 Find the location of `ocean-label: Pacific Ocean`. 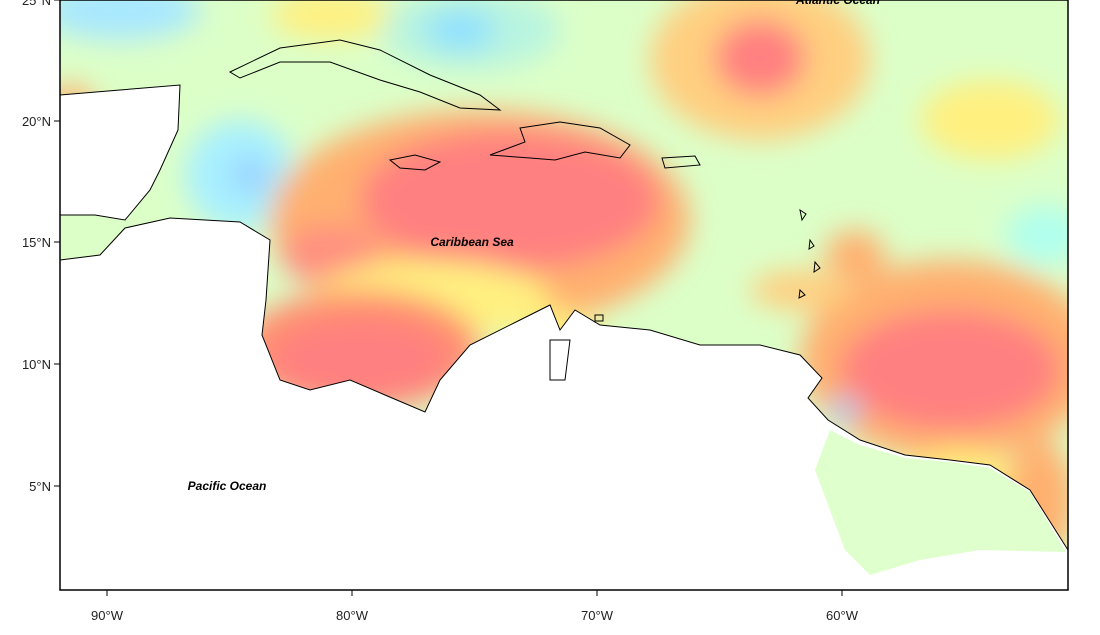

ocean-label: Pacific Ocean is located at coordinates (227, 486).